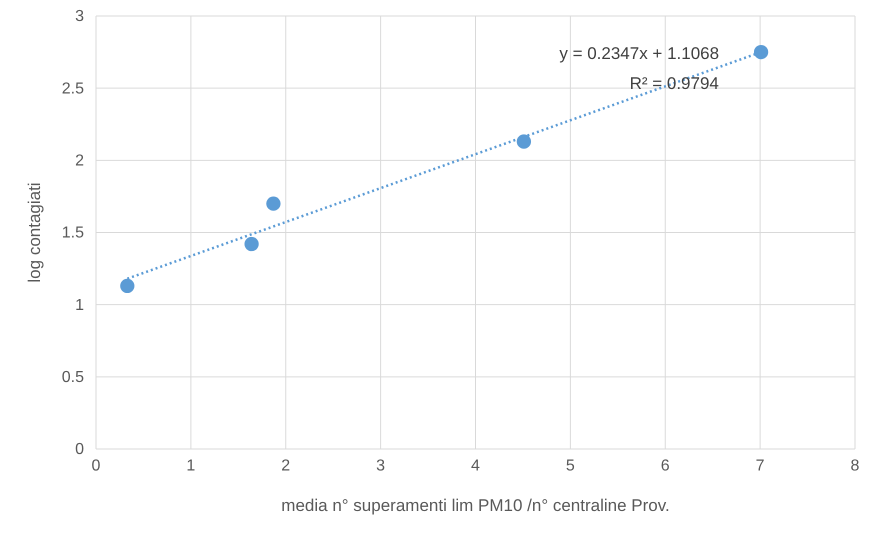 This screenshot has height=533, width=869. Describe the element at coordinates (855, 465) in the screenshot. I see `x-tick-label: 8` at that location.